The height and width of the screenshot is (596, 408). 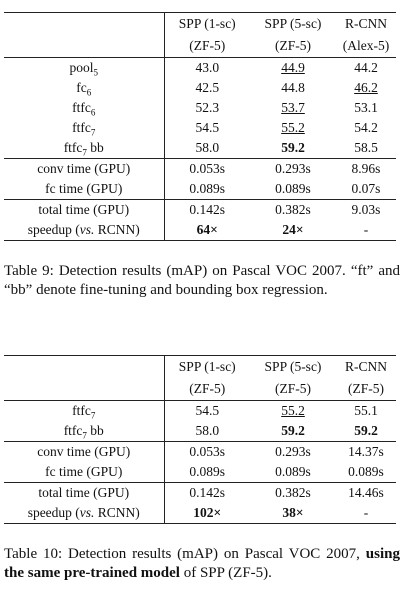 I want to click on cell: 43.0, so click(x=207, y=67).